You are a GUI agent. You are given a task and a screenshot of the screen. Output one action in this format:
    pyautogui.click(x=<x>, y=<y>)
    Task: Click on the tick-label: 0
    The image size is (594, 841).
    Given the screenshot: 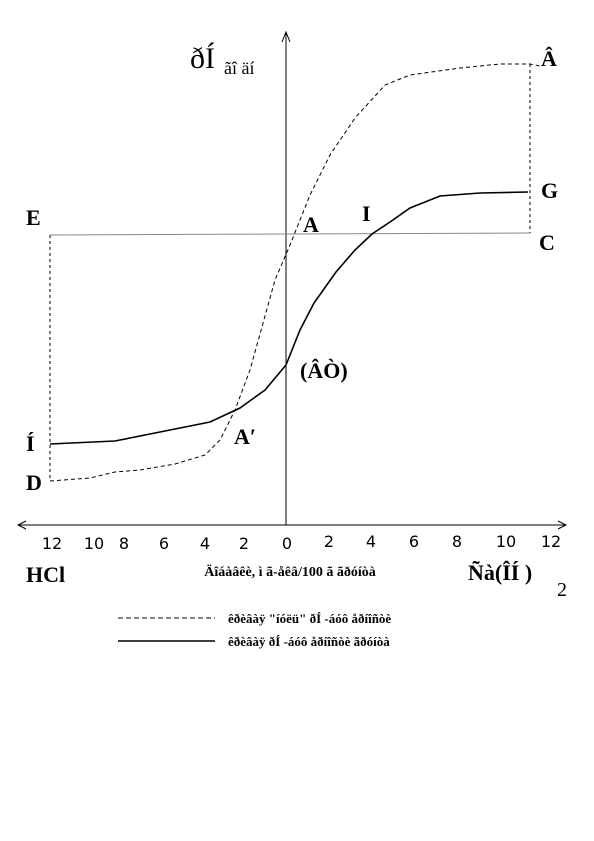 What is the action you would take?
    pyautogui.click(x=287, y=543)
    